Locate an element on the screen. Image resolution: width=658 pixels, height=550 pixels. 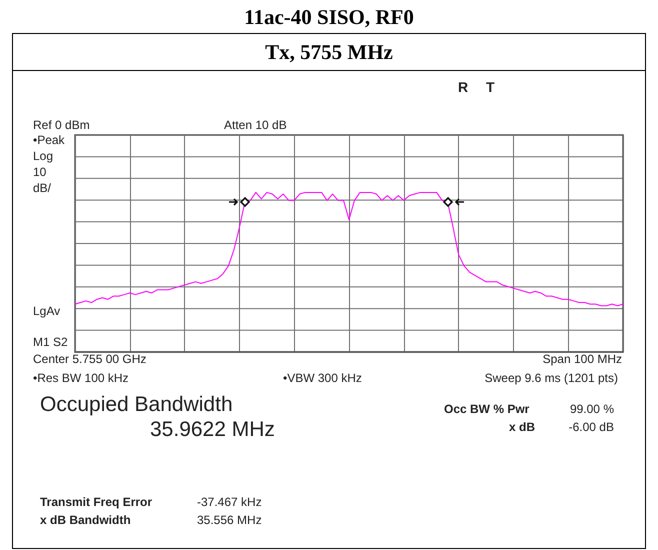
text: 99.00 % is located at coordinates (592, 409).